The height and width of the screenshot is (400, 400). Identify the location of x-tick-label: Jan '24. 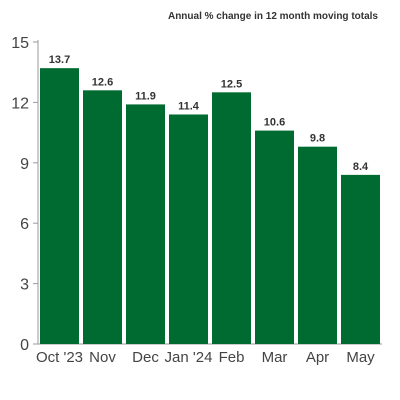
(189, 357).